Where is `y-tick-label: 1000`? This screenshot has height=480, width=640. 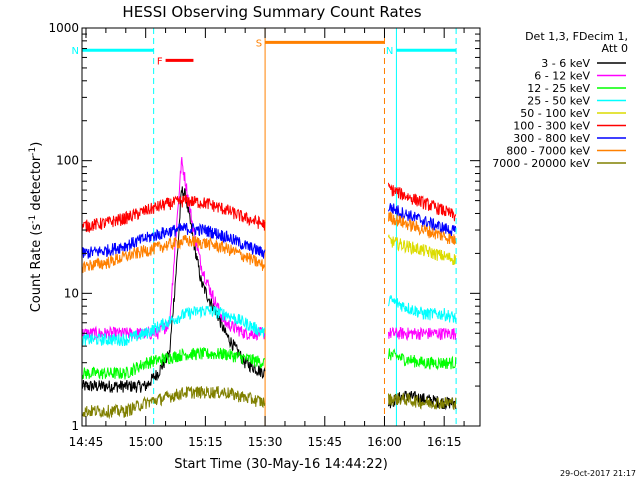 y-tick-label: 1000 is located at coordinates (63, 28).